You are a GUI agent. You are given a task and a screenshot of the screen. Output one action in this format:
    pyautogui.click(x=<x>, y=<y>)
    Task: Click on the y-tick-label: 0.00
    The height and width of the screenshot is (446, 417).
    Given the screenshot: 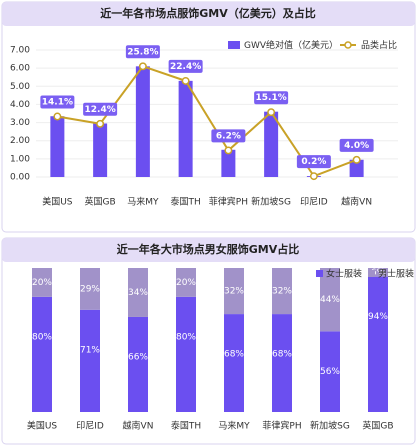 What is the action you would take?
    pyautogui.click(x=20, y=178)
    